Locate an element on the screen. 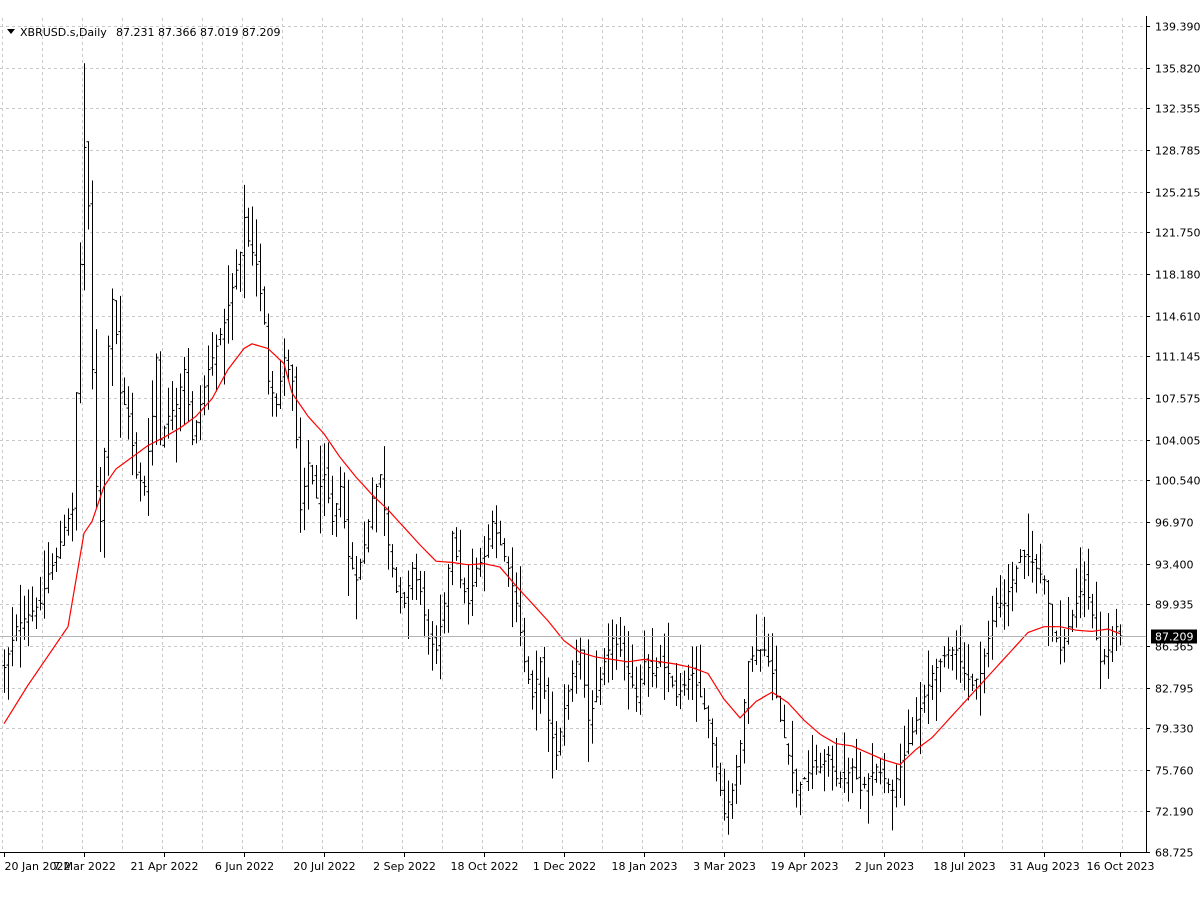  price-tick-label: 100.540 is located at coordinates (1177, 481).